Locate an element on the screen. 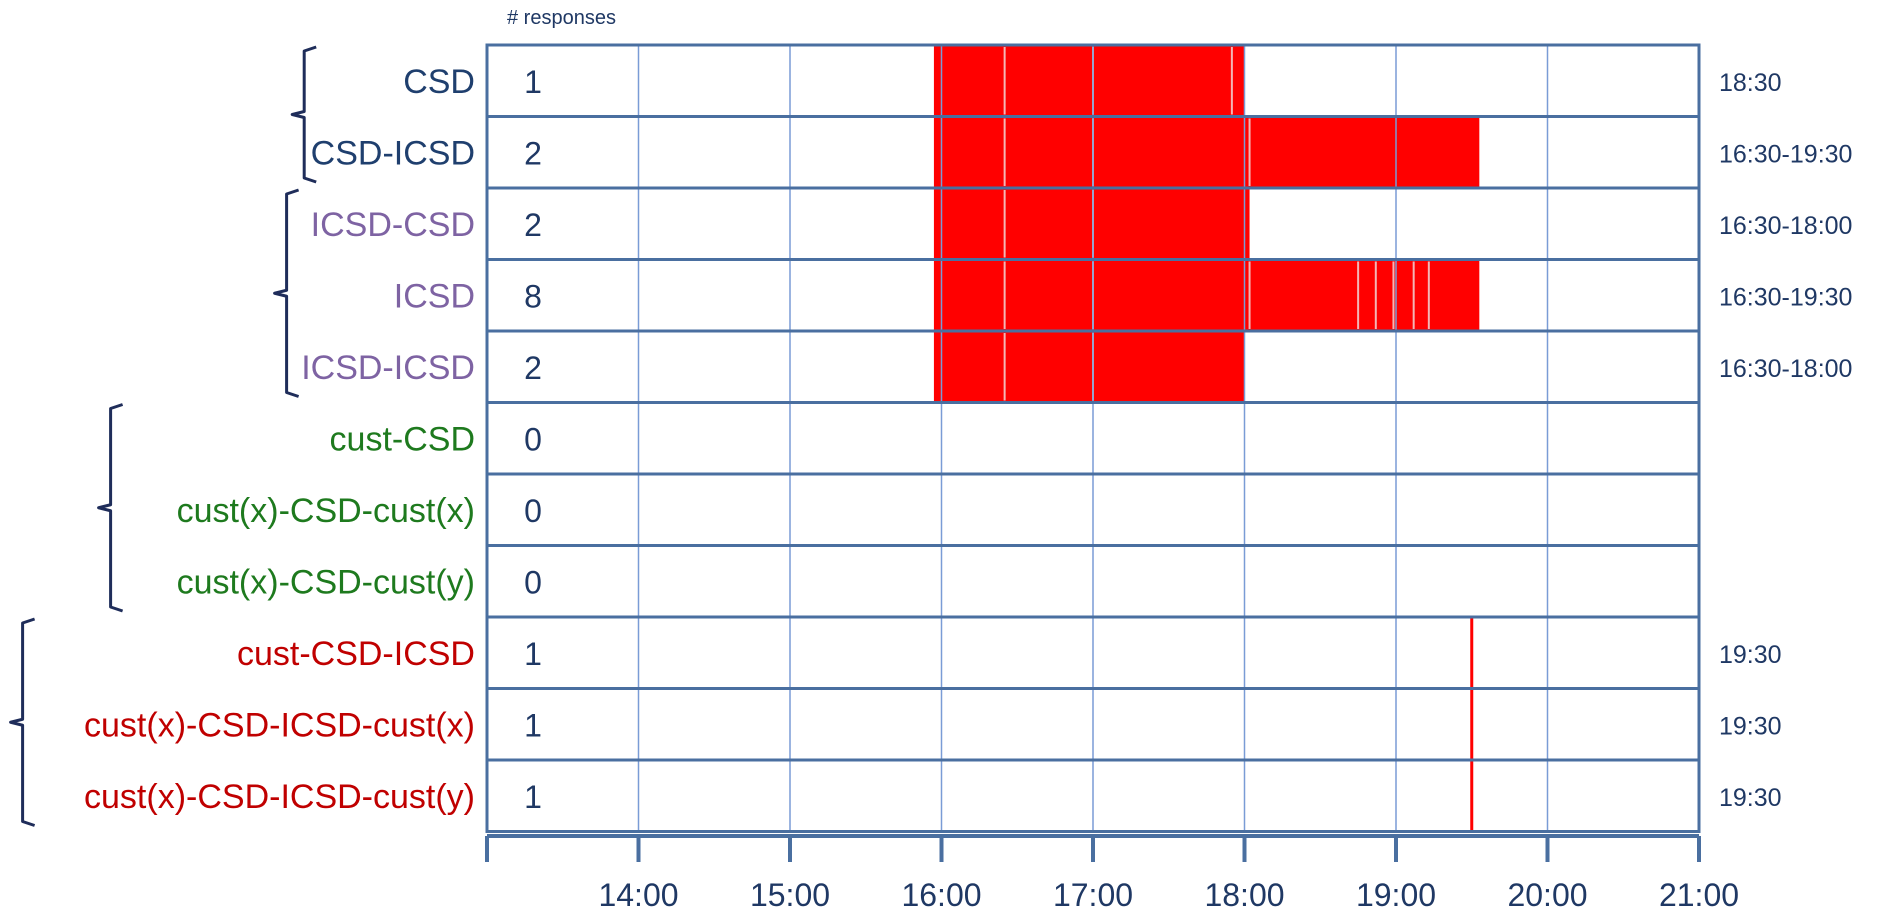  row-label-9: cust-CSD-ICSD is located at coordinates (356, 654).